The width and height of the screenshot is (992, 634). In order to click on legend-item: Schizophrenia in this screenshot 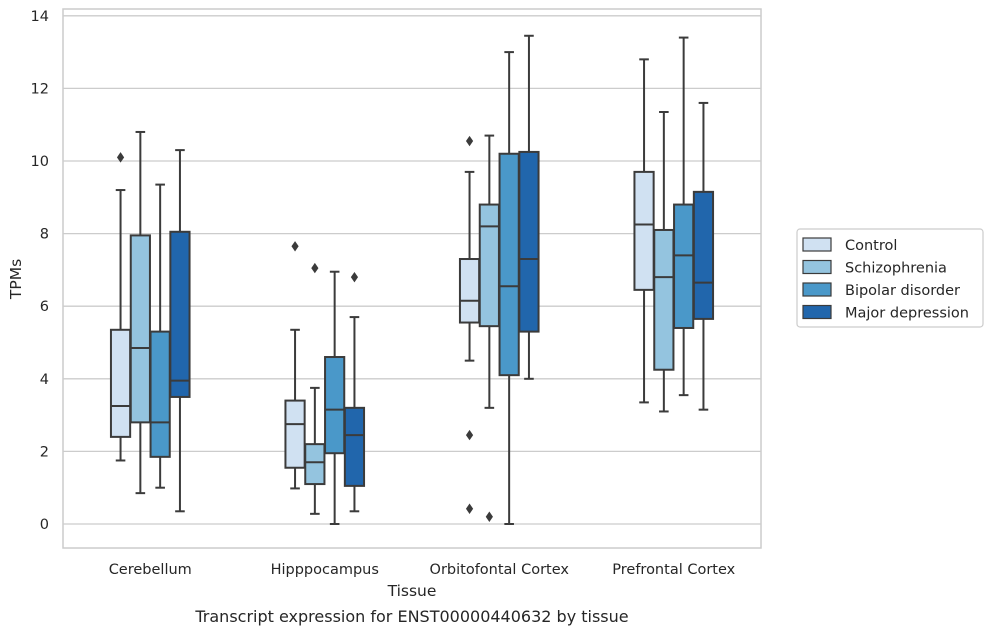, I will do `click(874, 268)`.